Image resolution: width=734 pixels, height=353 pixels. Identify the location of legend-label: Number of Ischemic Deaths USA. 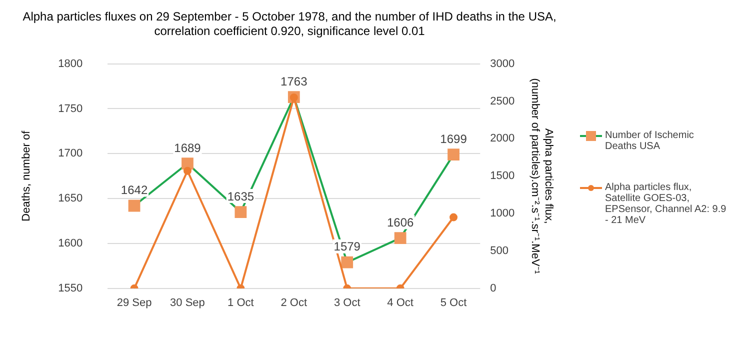
(650, 141).